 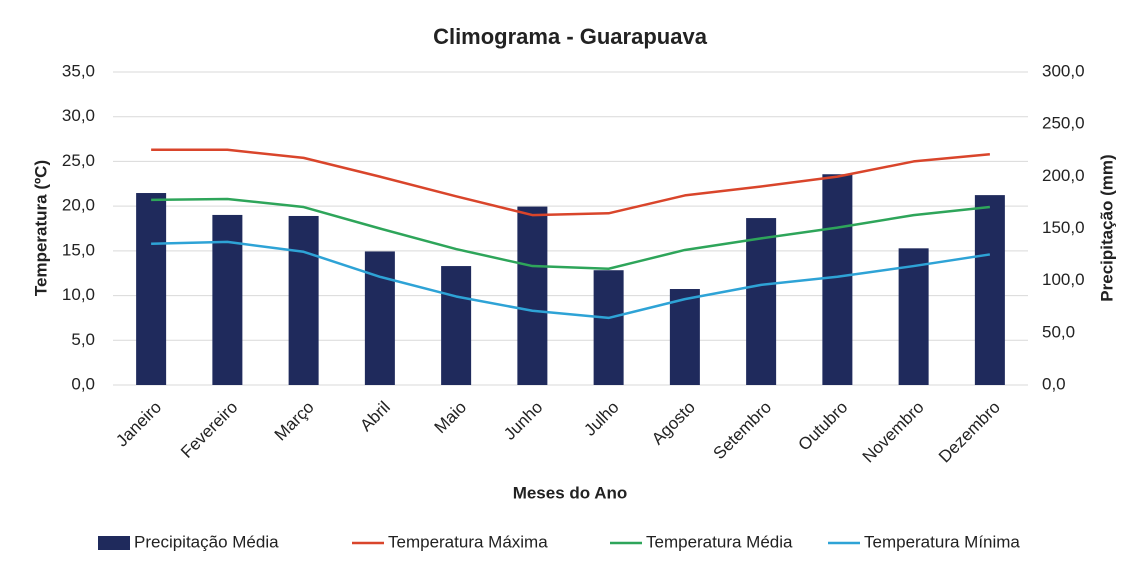 I want to click on legend-label: Temperatura Mínima, so click(x=942, y=541).